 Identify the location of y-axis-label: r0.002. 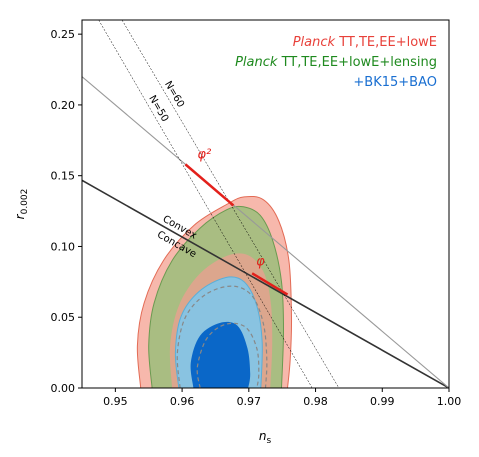
(21, 204).